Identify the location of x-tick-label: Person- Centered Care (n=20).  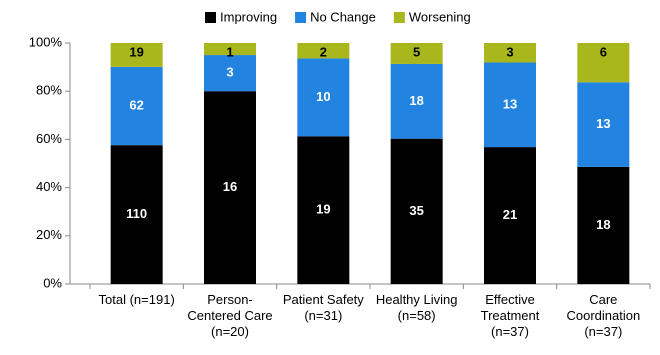
(230, 315).